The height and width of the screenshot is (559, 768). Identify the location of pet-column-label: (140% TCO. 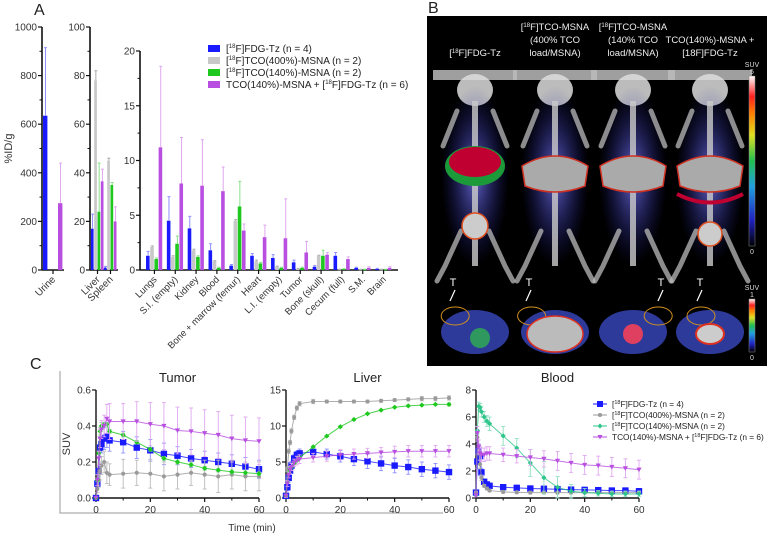
(633, 40).